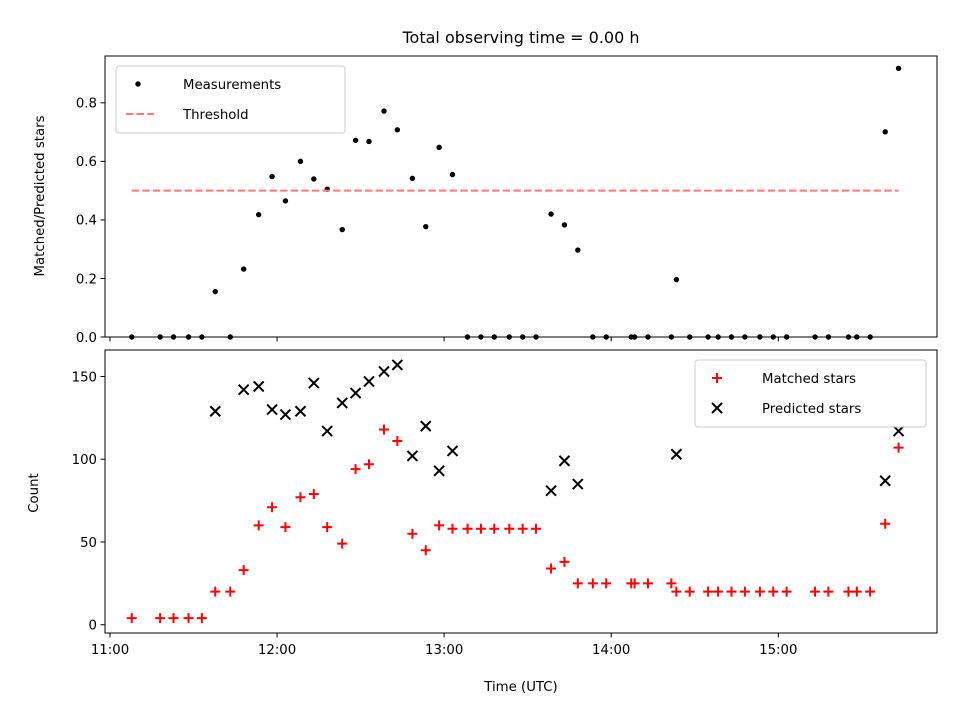  I want to click on legend-label: Threshold, so click(215, 115).